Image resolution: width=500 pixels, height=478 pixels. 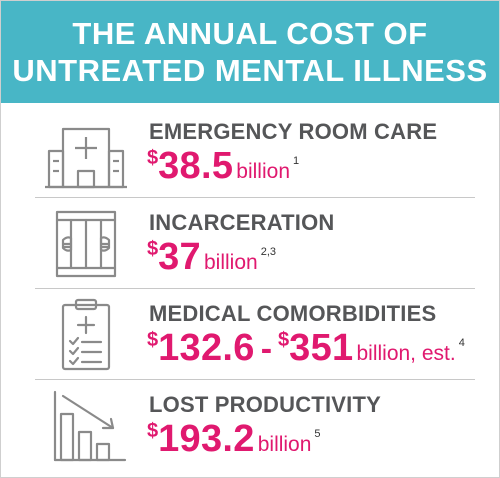 What do you see at coordinates (250, 33) in the screenshot?
I see `title-line-1: THE ANNUAL COST OF` at bounding box center [250, 33].